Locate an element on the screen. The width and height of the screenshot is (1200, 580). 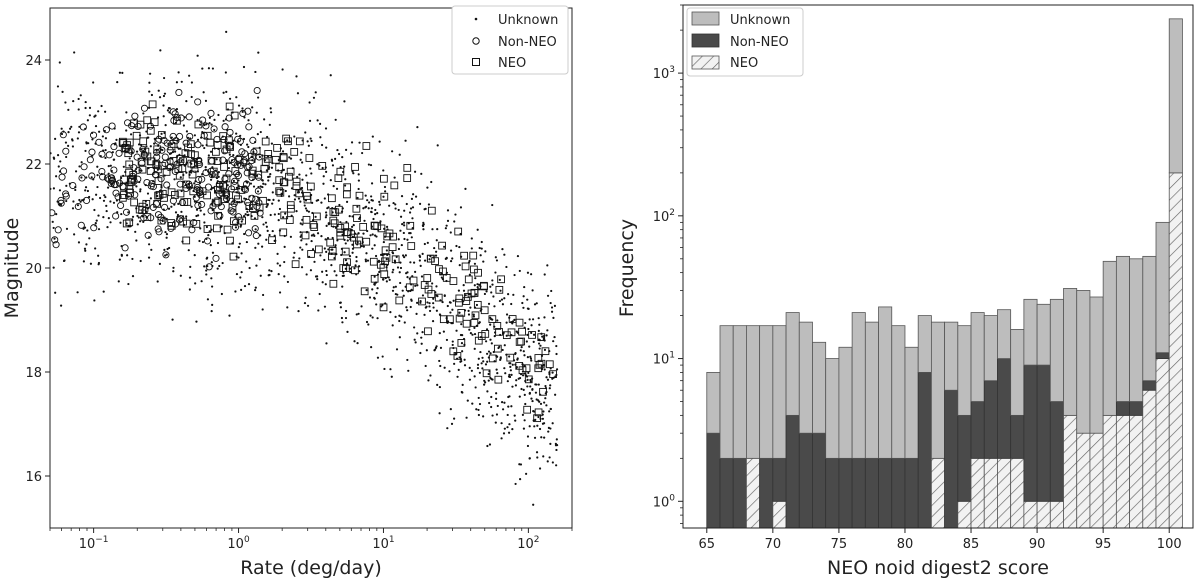
histogram-xtick-label: 85 is located at coordinates (971, 544).